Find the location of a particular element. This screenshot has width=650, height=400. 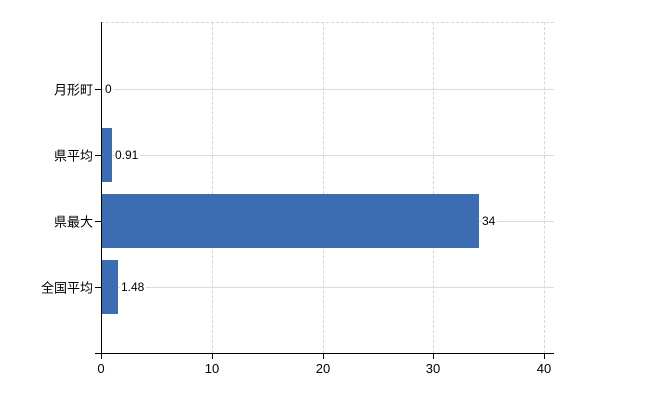

bar-全国平均 is located at coordinates (110, 287).